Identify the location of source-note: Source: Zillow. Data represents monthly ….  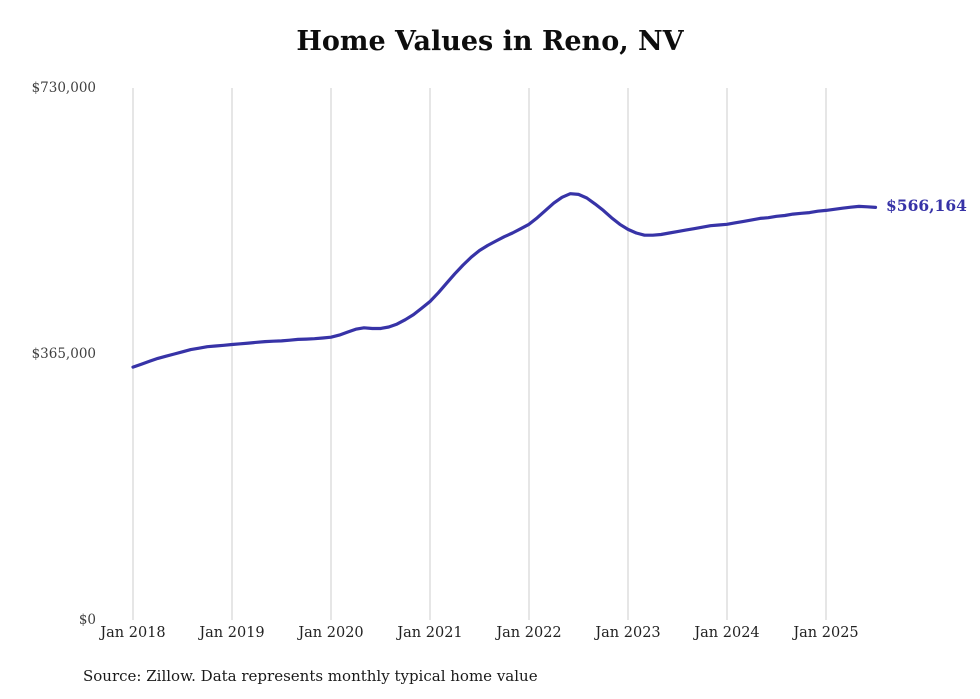
(310, 676).